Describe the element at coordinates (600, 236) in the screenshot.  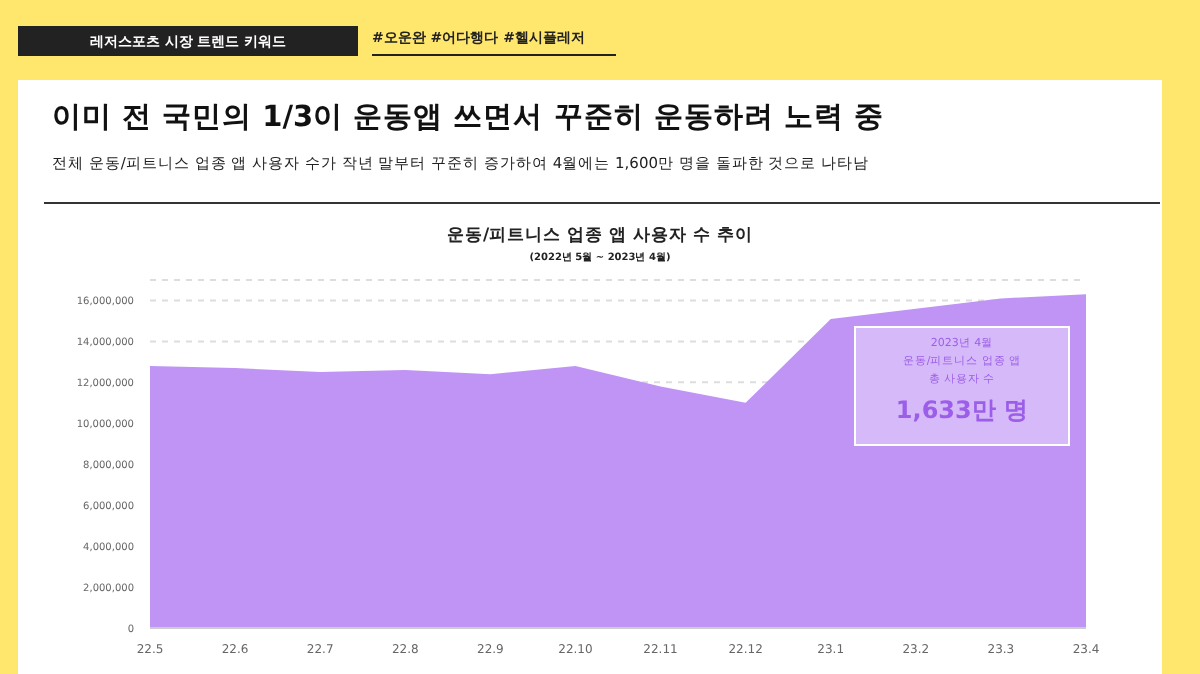
I see `text: 운동/피트니스 업종 앱 사용자 수 추이` at that location.